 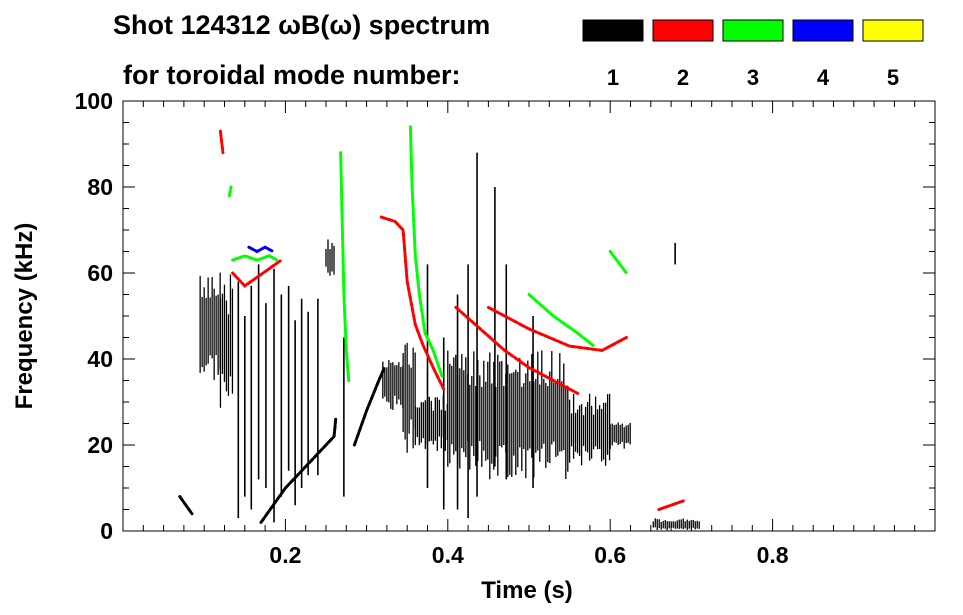 What do you see at coordinates (100, 359) in the screenshot?
I see `y-tick-label: 40` at bounding box center [100, 359].